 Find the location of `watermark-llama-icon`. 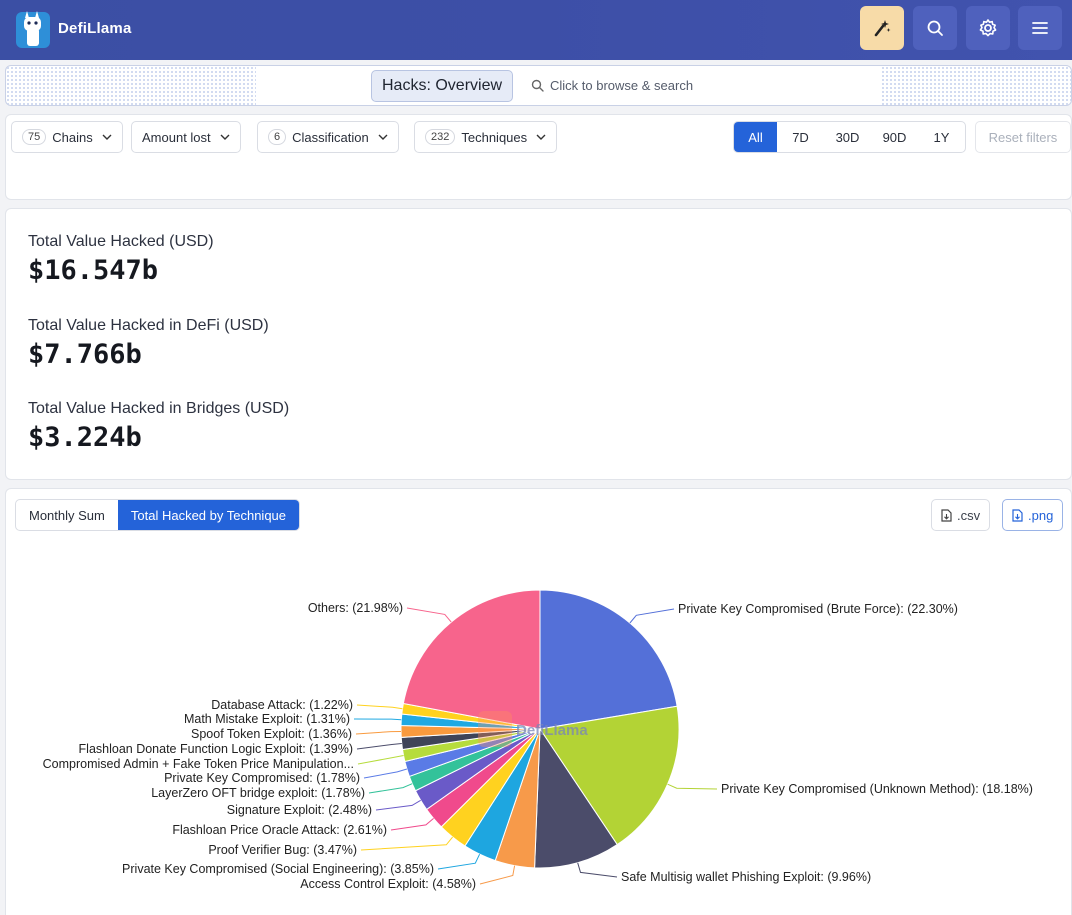

watermark-llama-icon is located at coordinates (495, 729).